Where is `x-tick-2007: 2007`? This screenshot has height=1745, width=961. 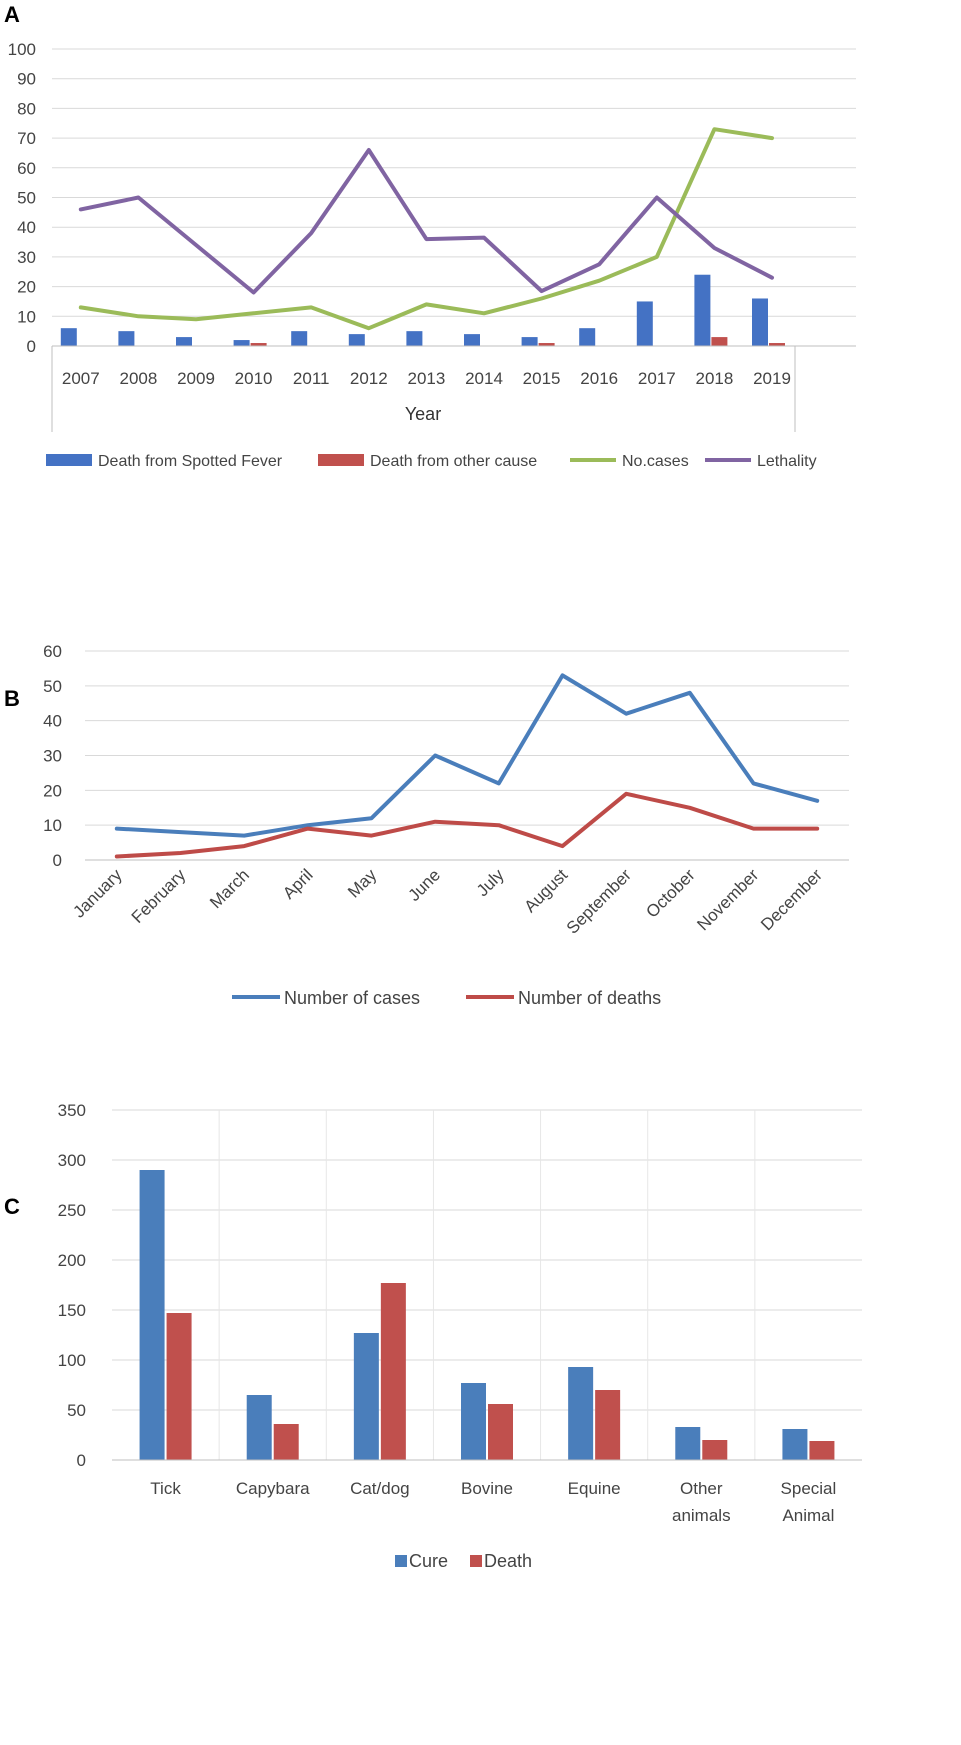
x-tick-2007: 2007 is located at coordinates (81, 378).